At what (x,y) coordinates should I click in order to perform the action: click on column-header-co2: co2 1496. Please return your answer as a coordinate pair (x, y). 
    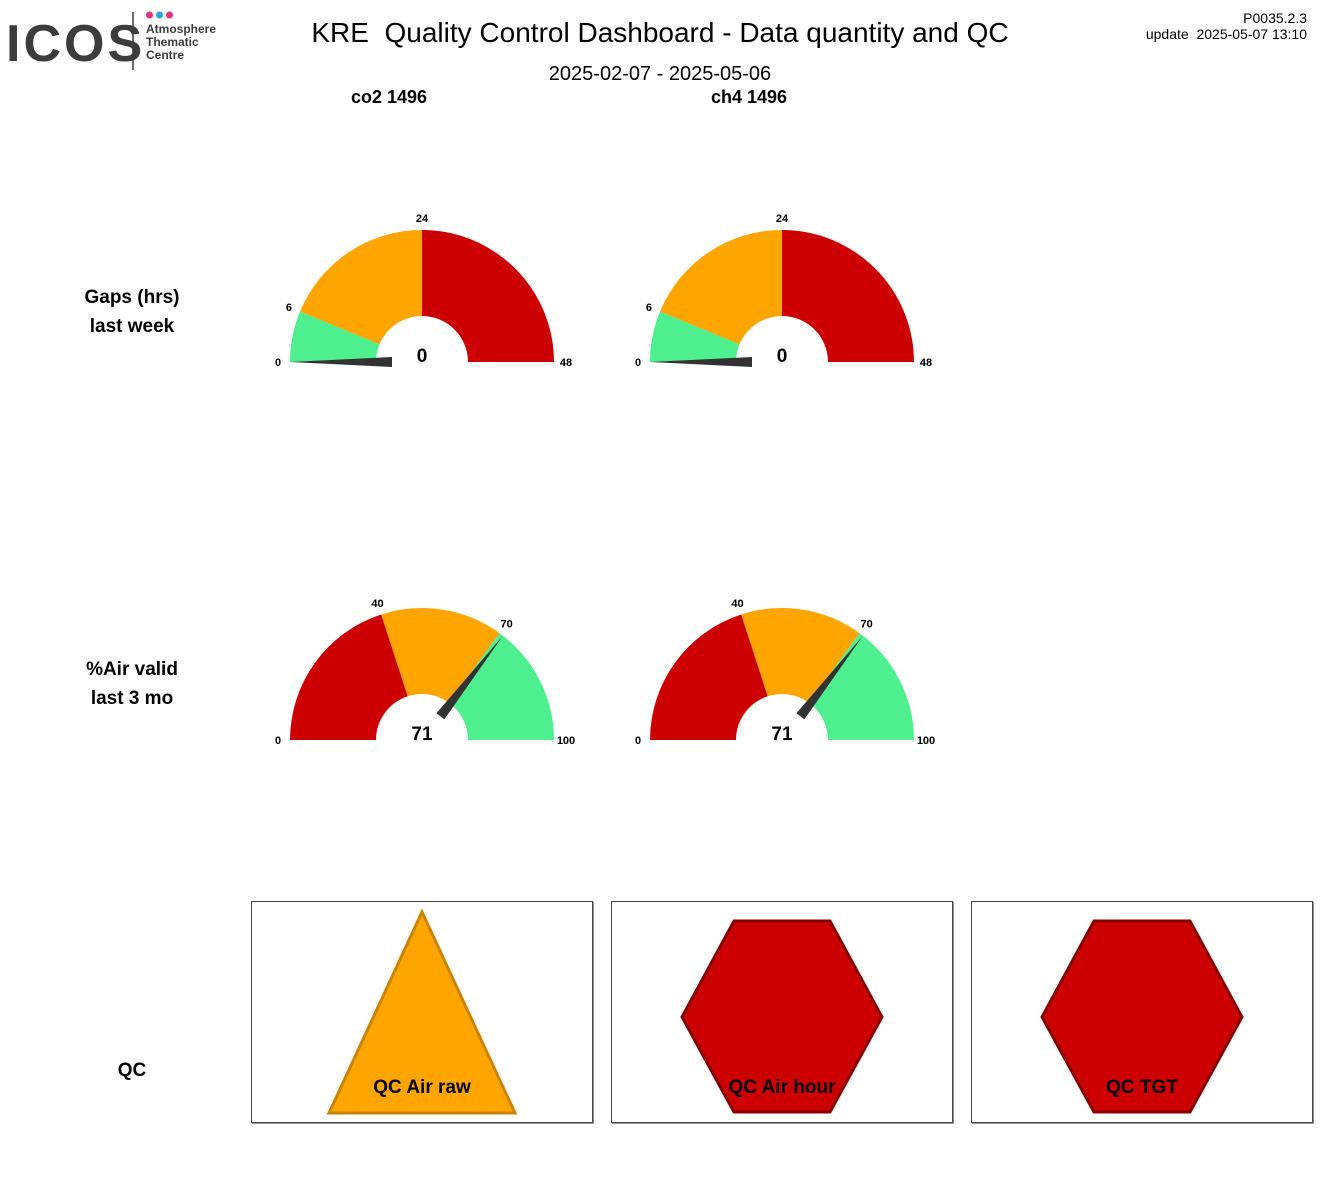
    Looking at the image, I should click on (389, 97).